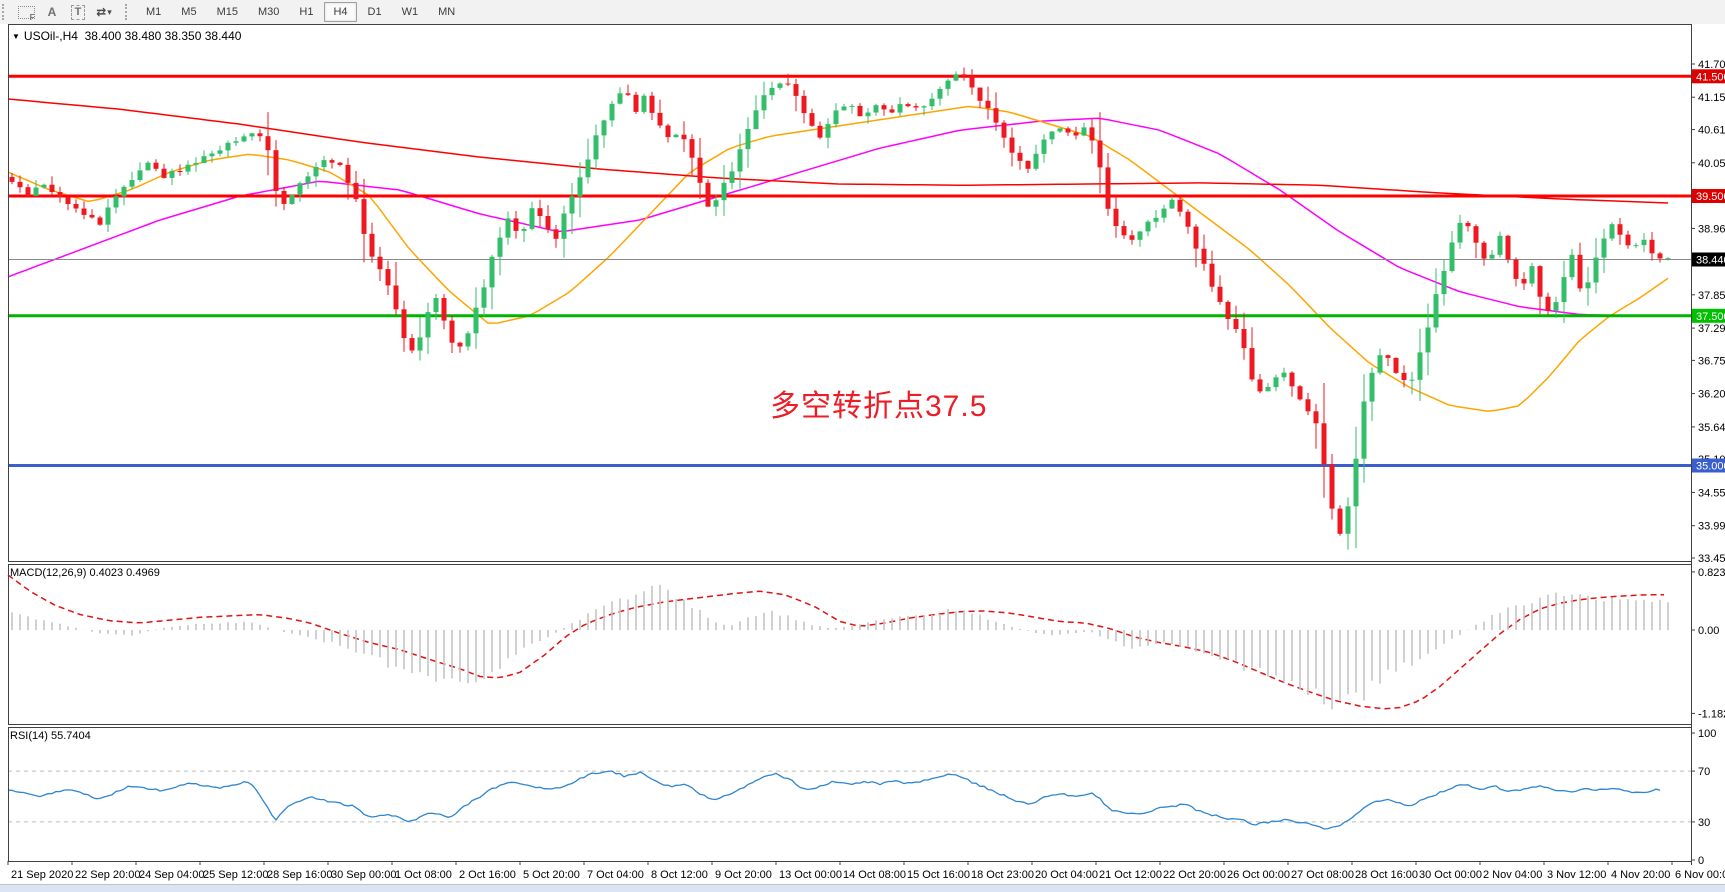 The width and height of the screenshot is (1725, 892). I want to click on price-badge-39.500, so click(1708, 196).